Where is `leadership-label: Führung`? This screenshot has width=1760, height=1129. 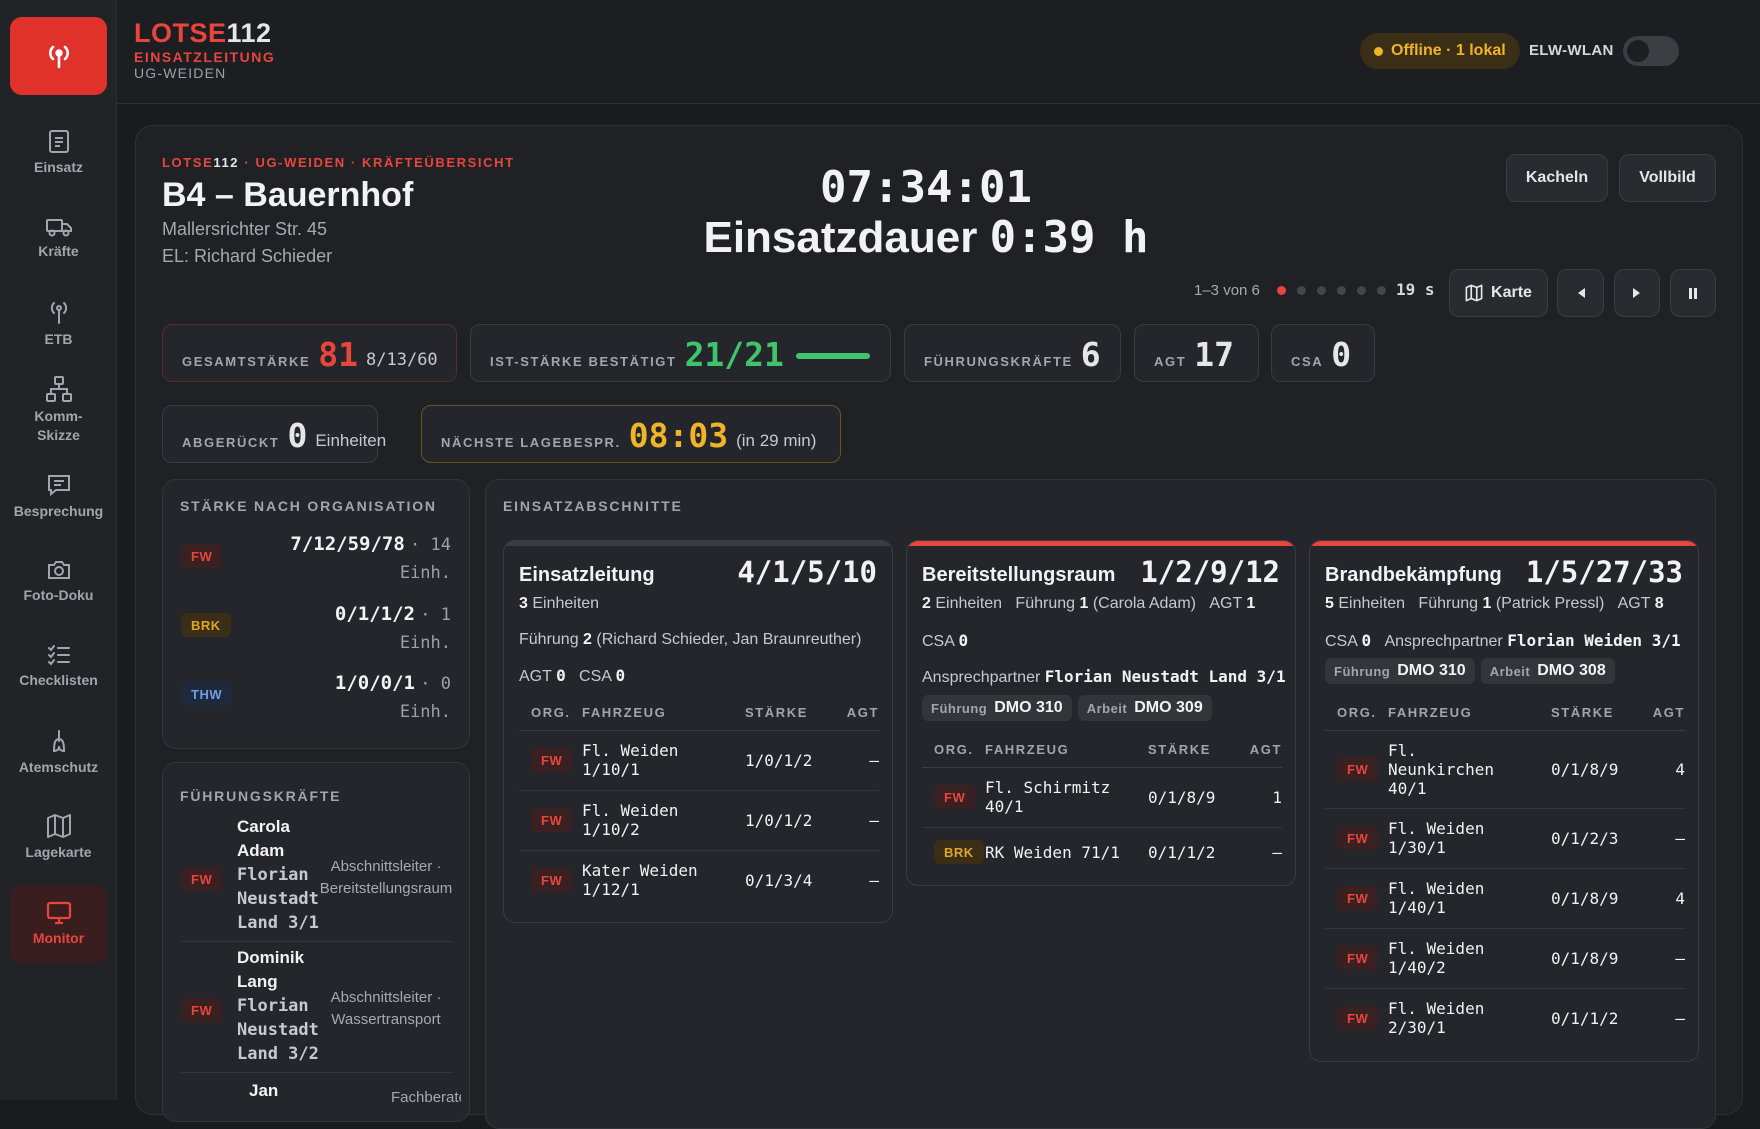 leadership-label: Führung is located at coordinates (549, 639).